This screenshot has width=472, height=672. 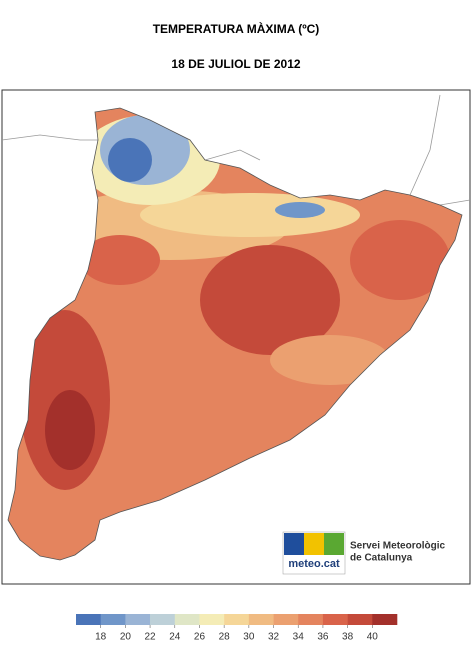 I want to click on map-subtitle: 18 DE JULIOL DE 2012, so click(x=235, y=64).